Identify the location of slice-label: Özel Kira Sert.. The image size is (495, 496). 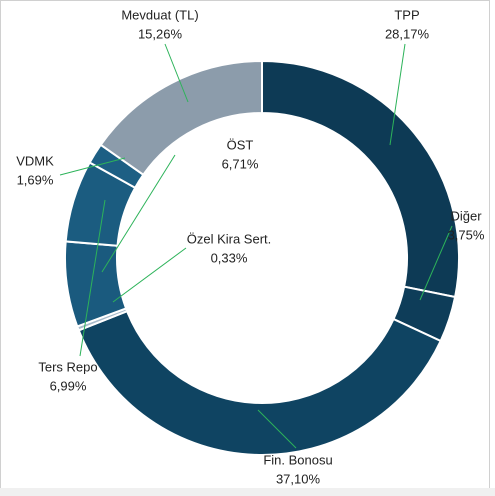
(229, 238).